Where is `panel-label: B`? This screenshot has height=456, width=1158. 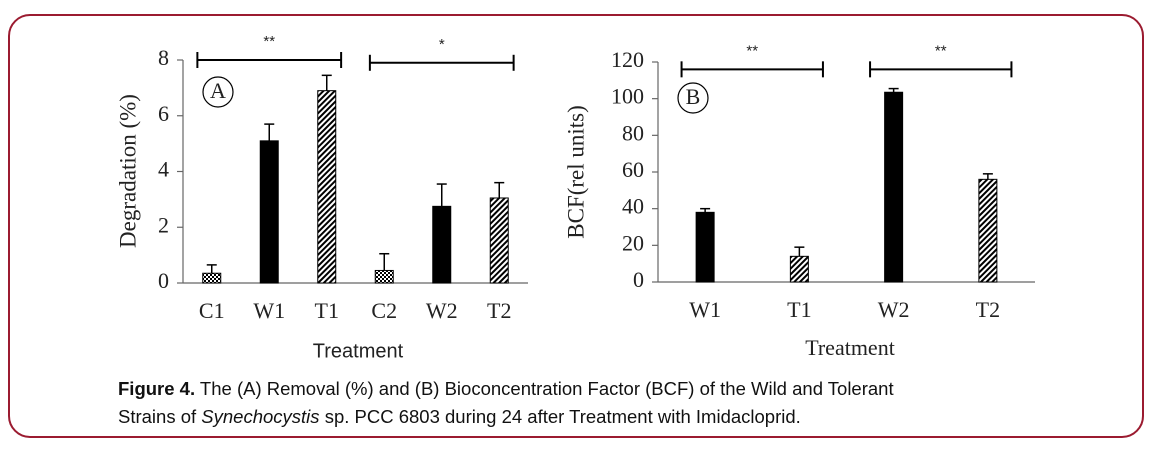 panel-label: B is located at coordinates (693, 96).